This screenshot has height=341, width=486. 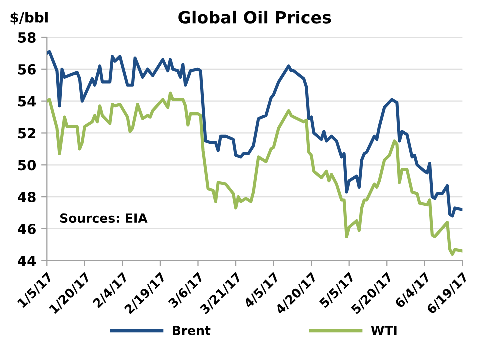 What do you see at coordinates (27, 101) in the screenshot?
I see `y-tick-label: 54` at bounding box center [27, 101].